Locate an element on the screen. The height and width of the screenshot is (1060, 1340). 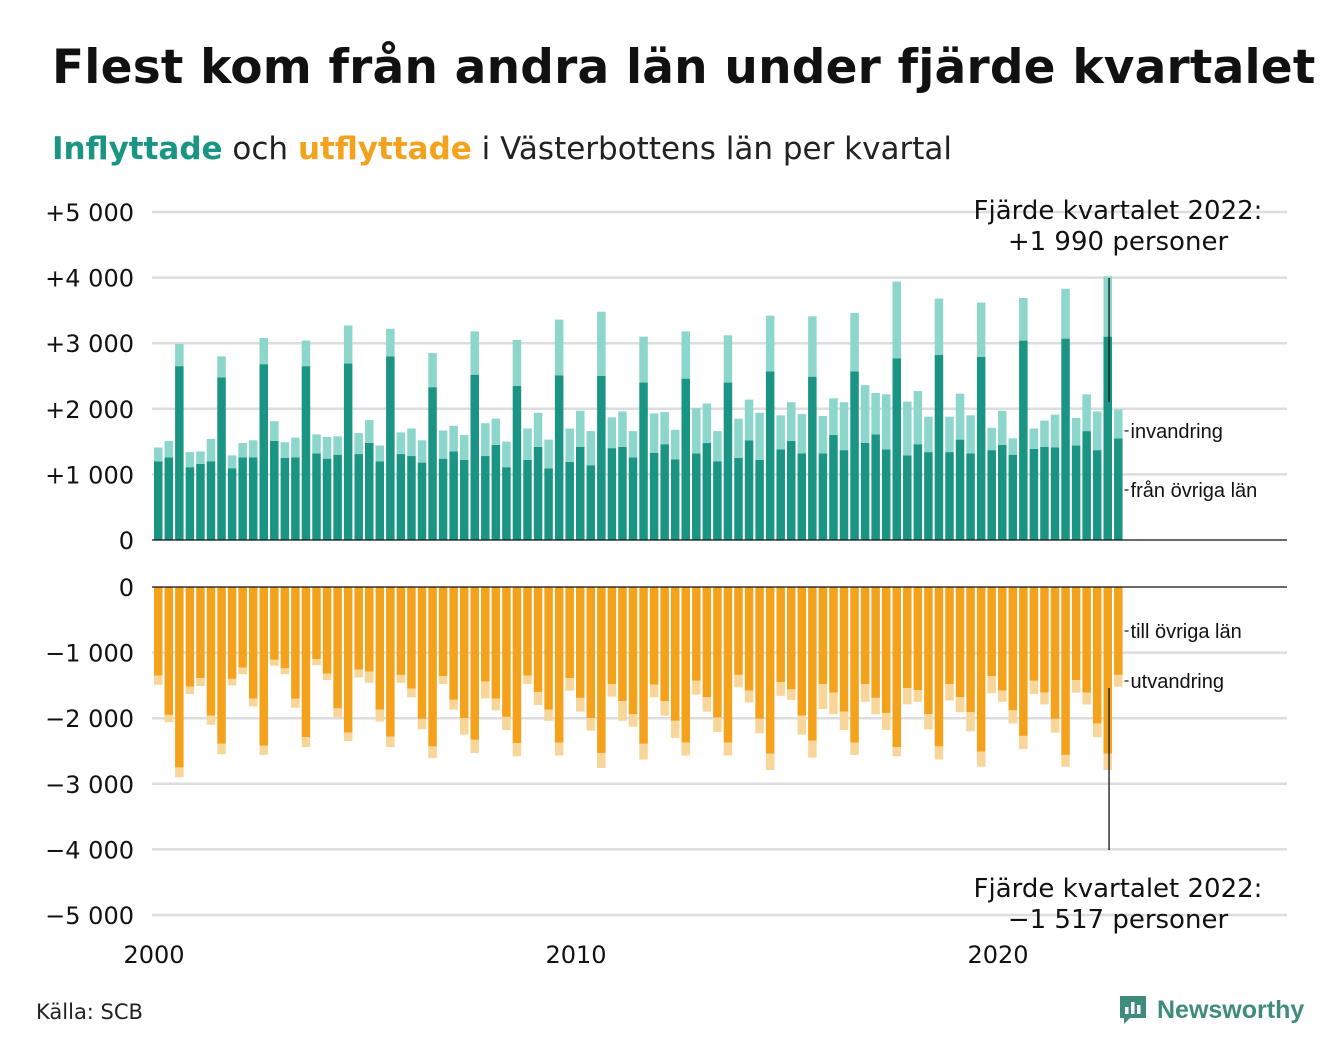
y-tick-label-bottom: −3 000 is located at coordinates (89, 785).